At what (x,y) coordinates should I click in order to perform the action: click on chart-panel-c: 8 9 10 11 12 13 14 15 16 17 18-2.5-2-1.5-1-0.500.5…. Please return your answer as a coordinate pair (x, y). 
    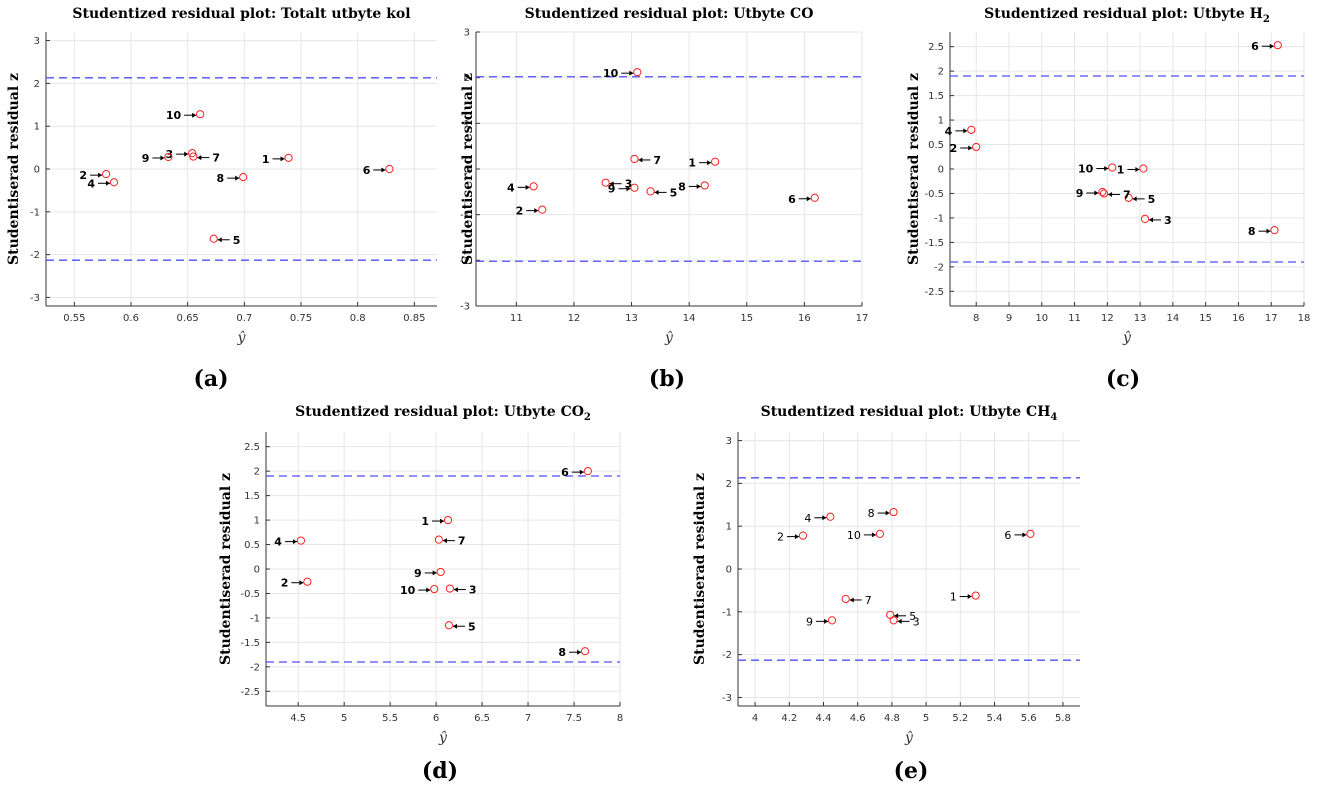
    Looking at the image, I should click on (1108, 199).